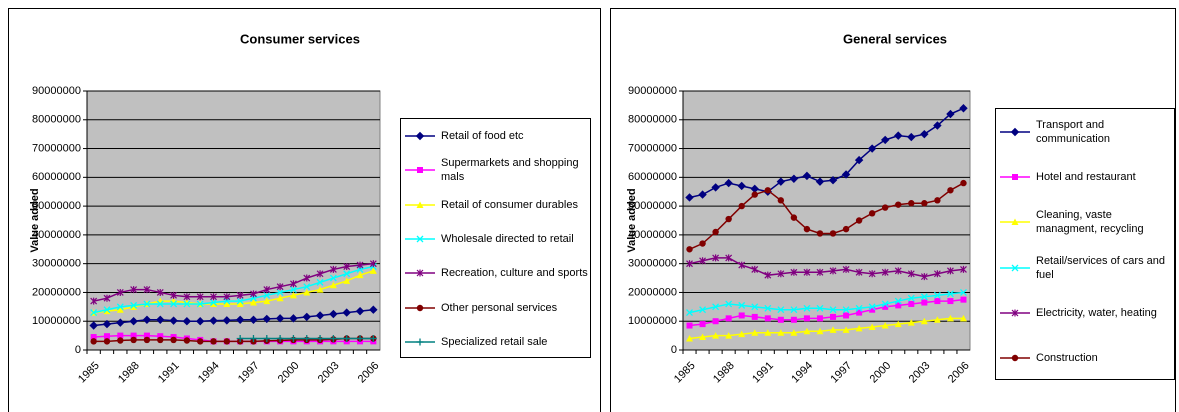 This screenshot has width=1179, height=412. Describe the element at coordinates (495, 342) in the screenshot. I see `legend-entry: Specialized retail sale` at that location.